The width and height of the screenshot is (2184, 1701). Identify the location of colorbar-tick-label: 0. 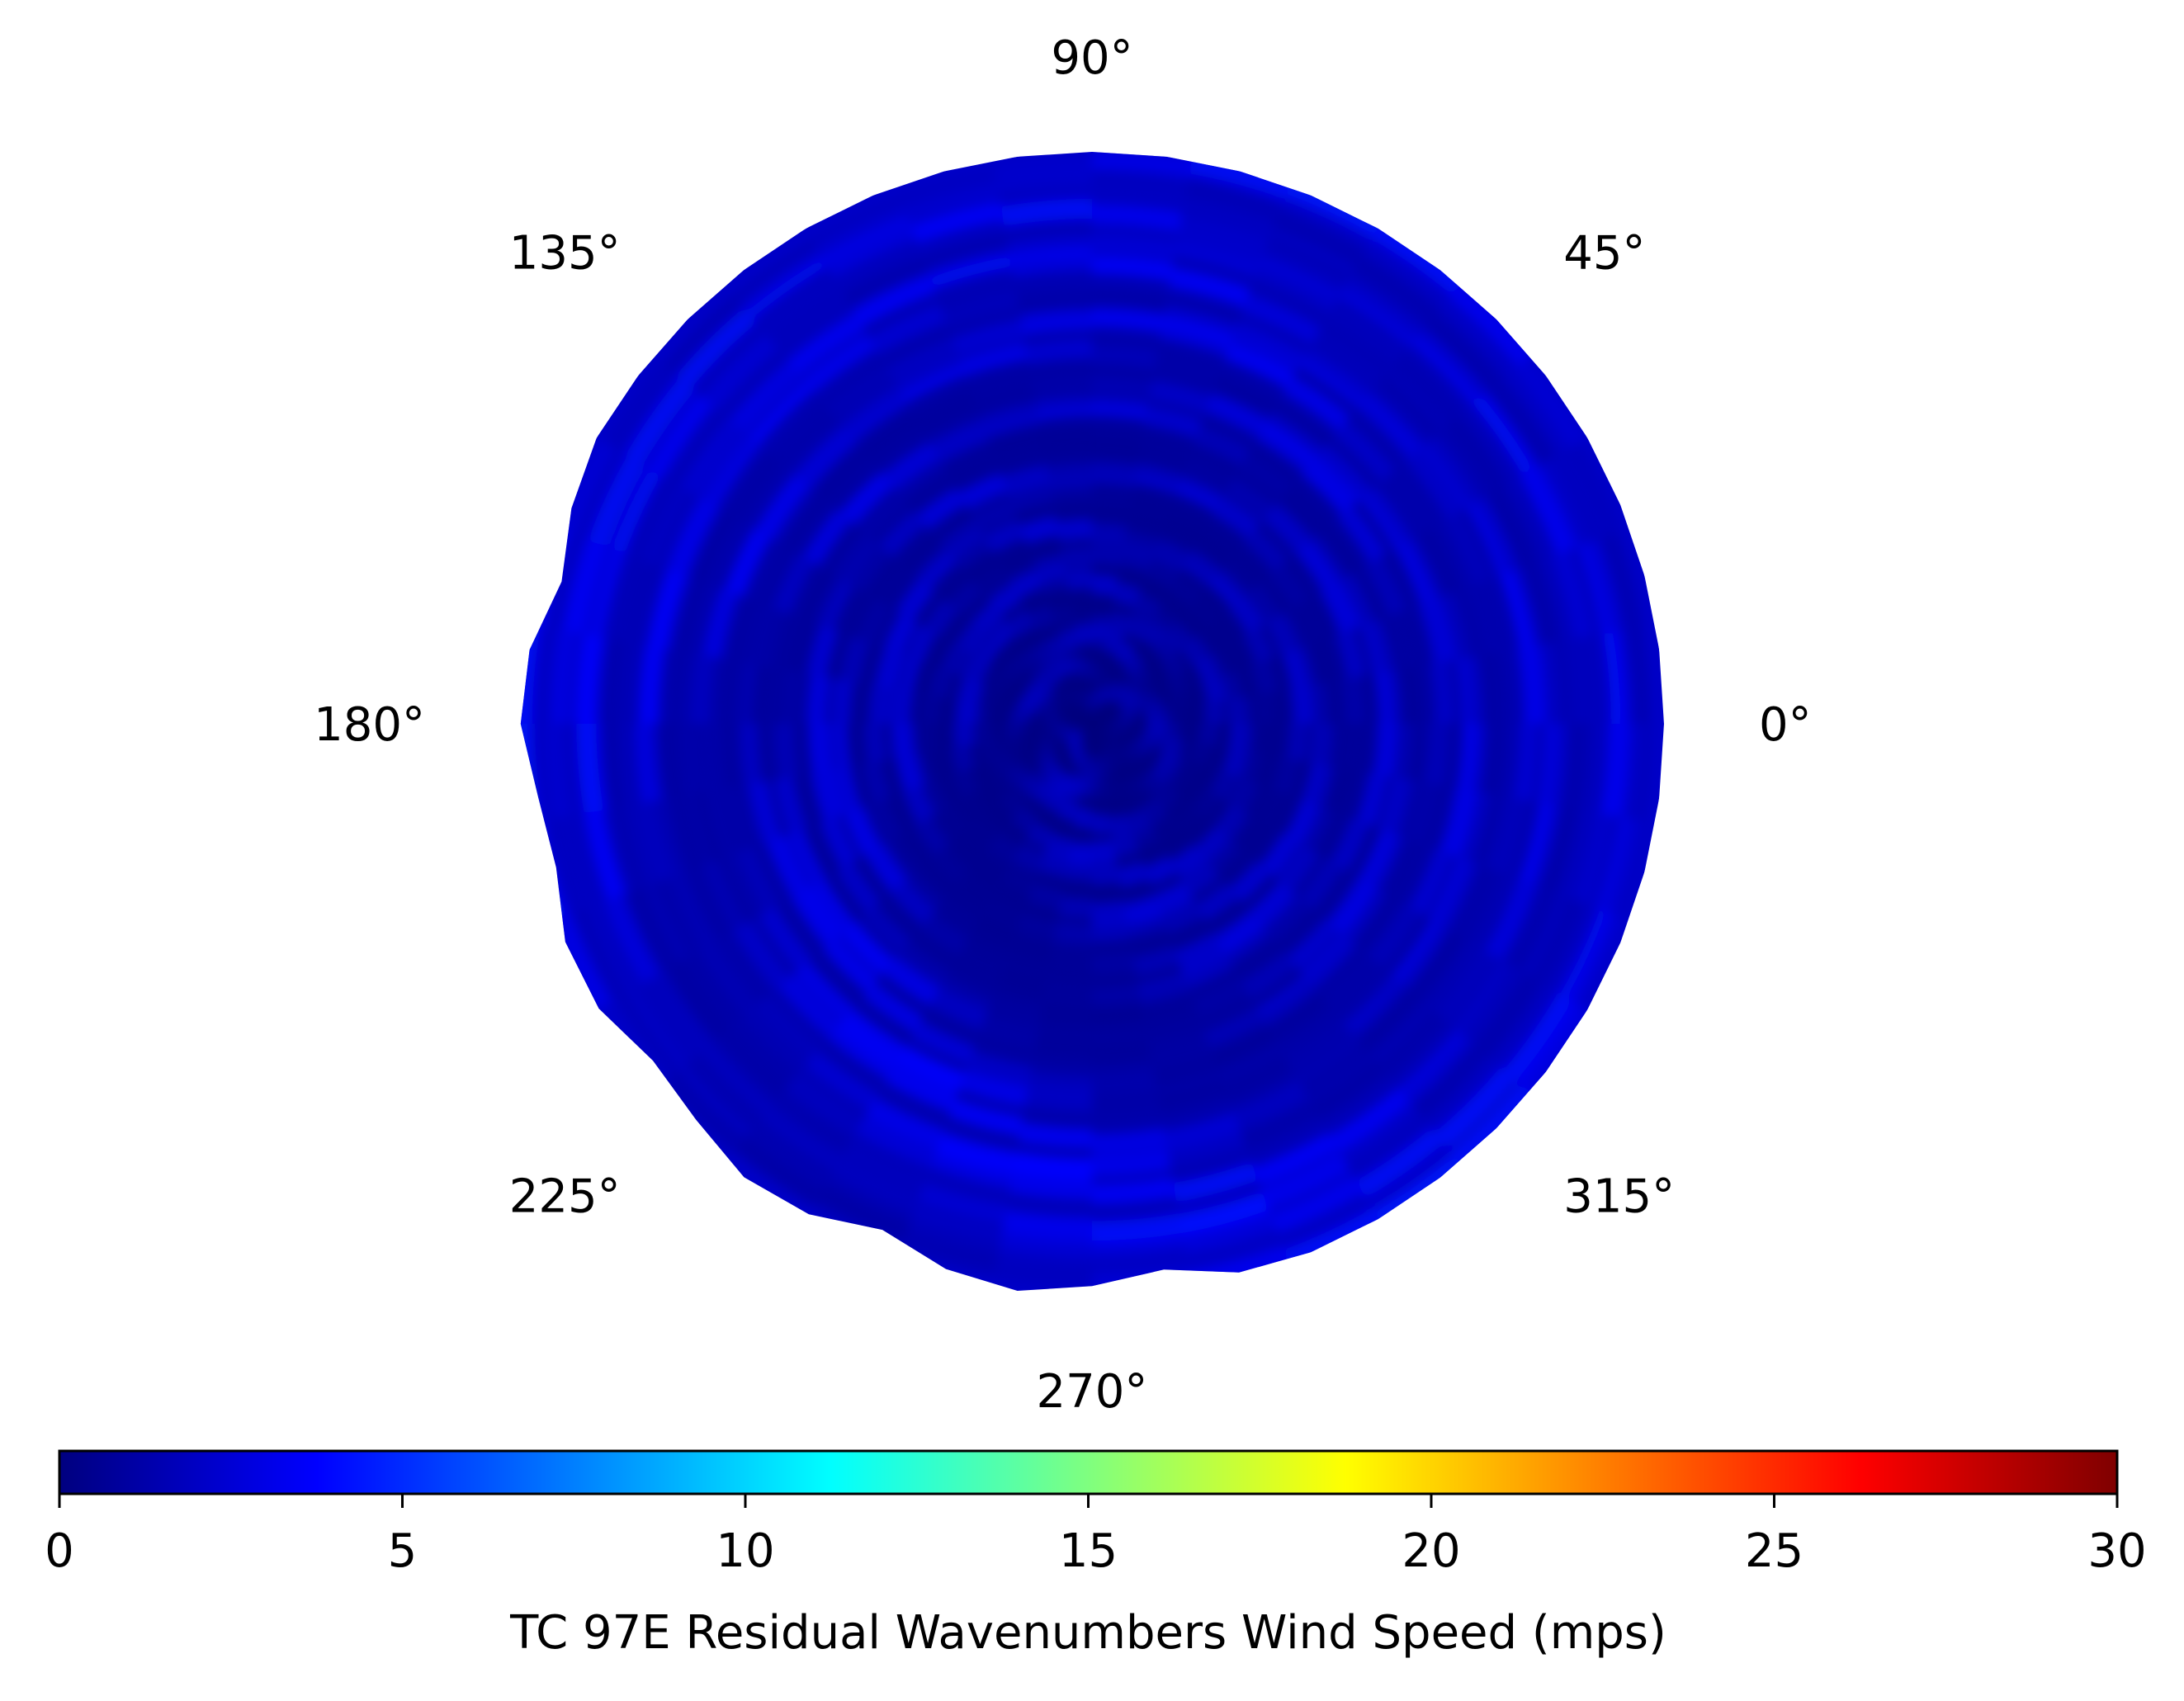
(59, 1551).